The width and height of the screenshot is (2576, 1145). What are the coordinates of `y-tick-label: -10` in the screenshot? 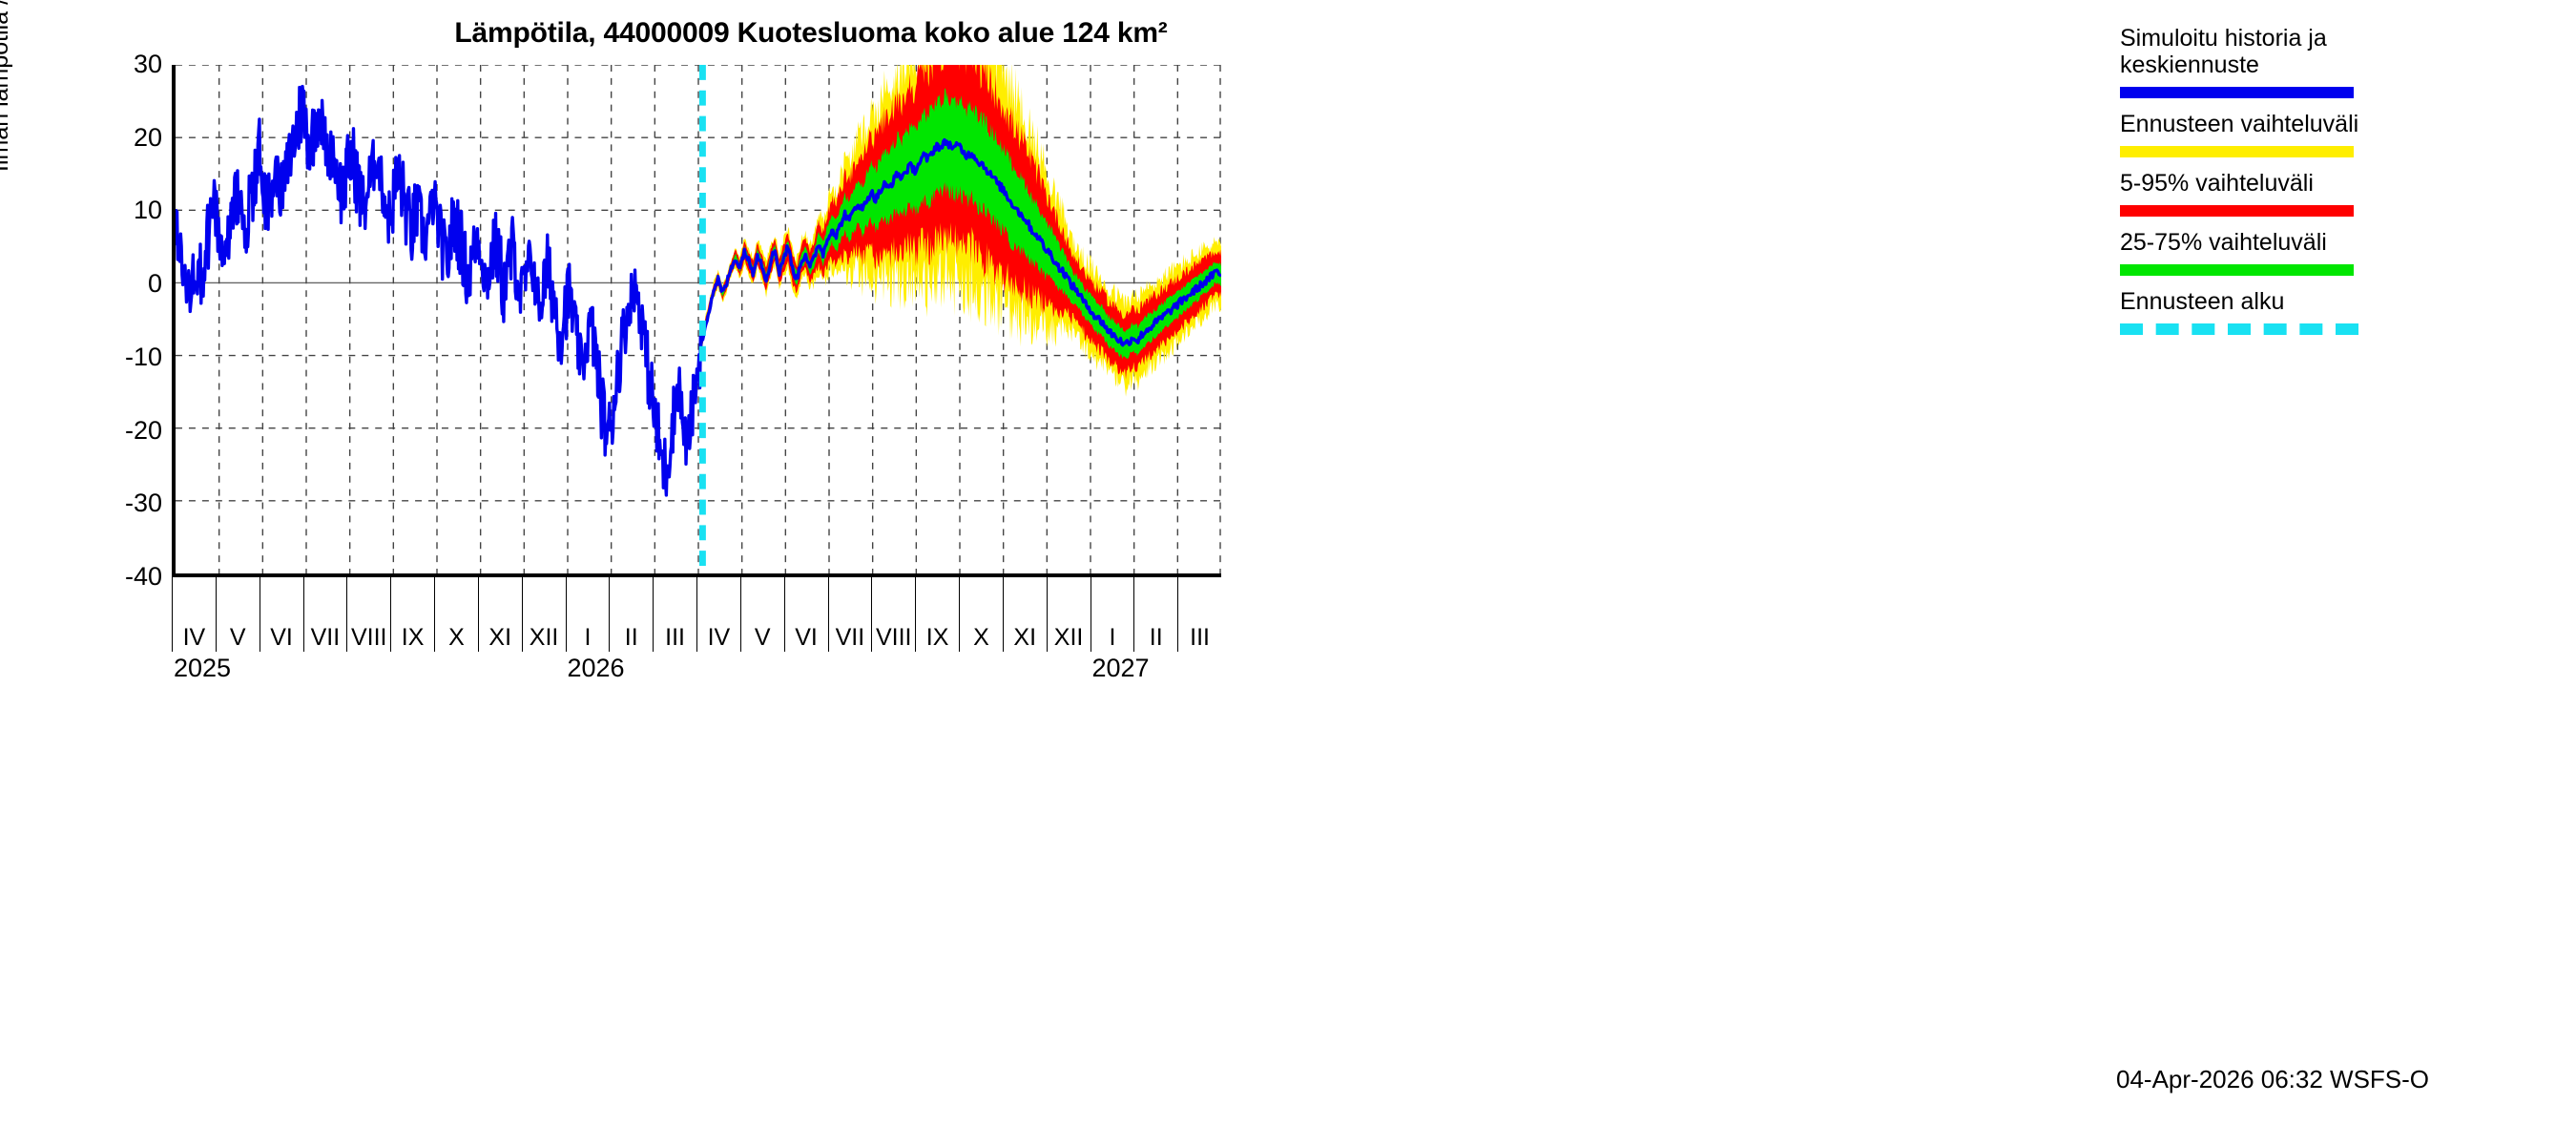 It's located at (143, 356).